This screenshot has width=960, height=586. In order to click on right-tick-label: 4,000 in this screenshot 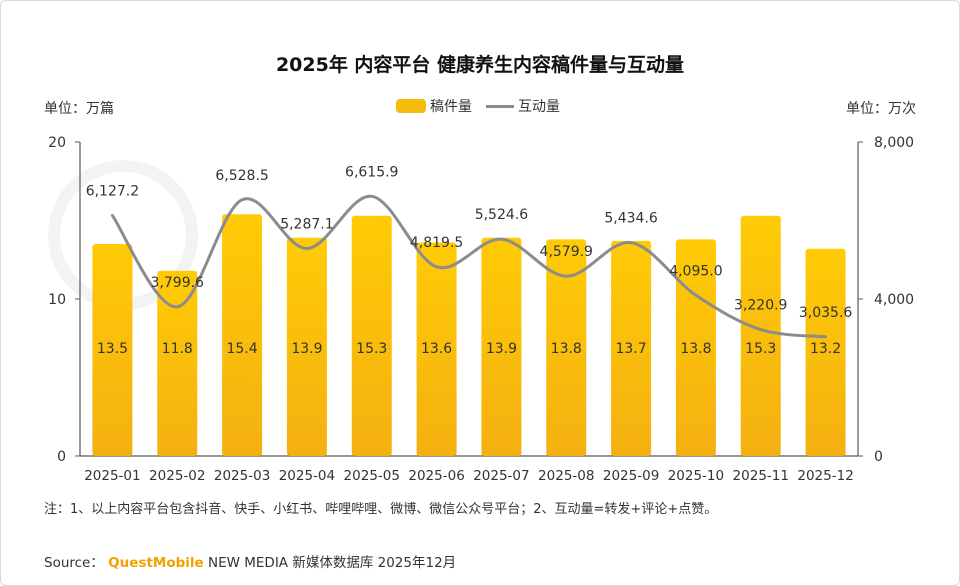, I will do `click(894, 300)`.